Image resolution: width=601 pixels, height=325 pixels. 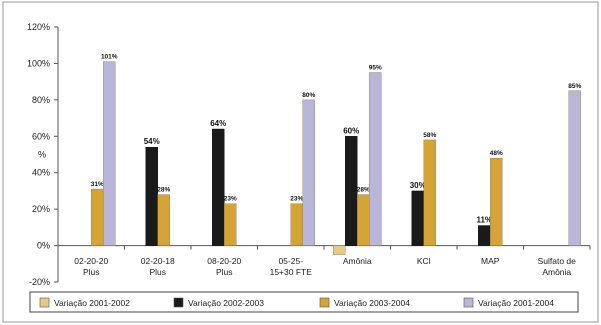 What do you see at coordinates (218, 123) in the screenshot?
I see `data-label: 64%` at bounding box center [218, 123].